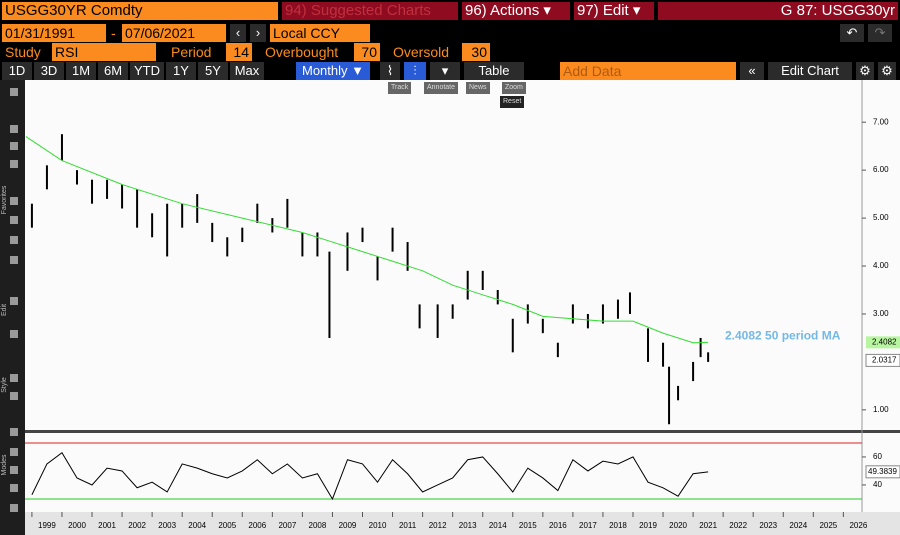  I want to click on rsi-last-label: 49.3839, so click(882, 471).